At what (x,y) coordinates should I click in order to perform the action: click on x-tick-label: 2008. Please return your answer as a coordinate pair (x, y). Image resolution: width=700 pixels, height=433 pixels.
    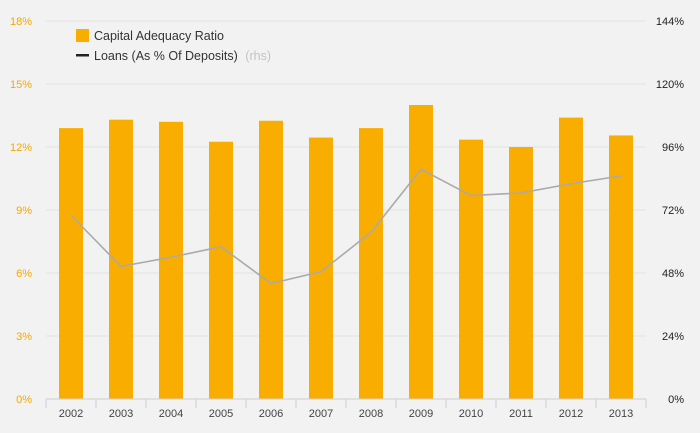
    Looking at the image, I should click on (371, 414).